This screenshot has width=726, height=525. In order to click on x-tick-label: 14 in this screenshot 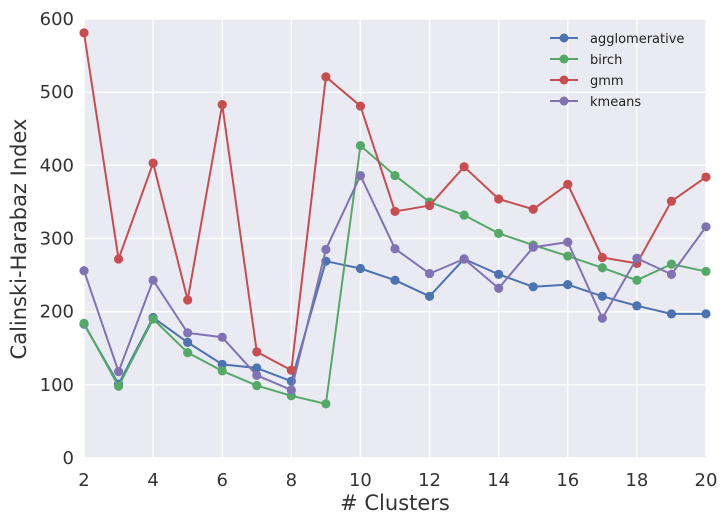, I will do `click(498, 480)`.